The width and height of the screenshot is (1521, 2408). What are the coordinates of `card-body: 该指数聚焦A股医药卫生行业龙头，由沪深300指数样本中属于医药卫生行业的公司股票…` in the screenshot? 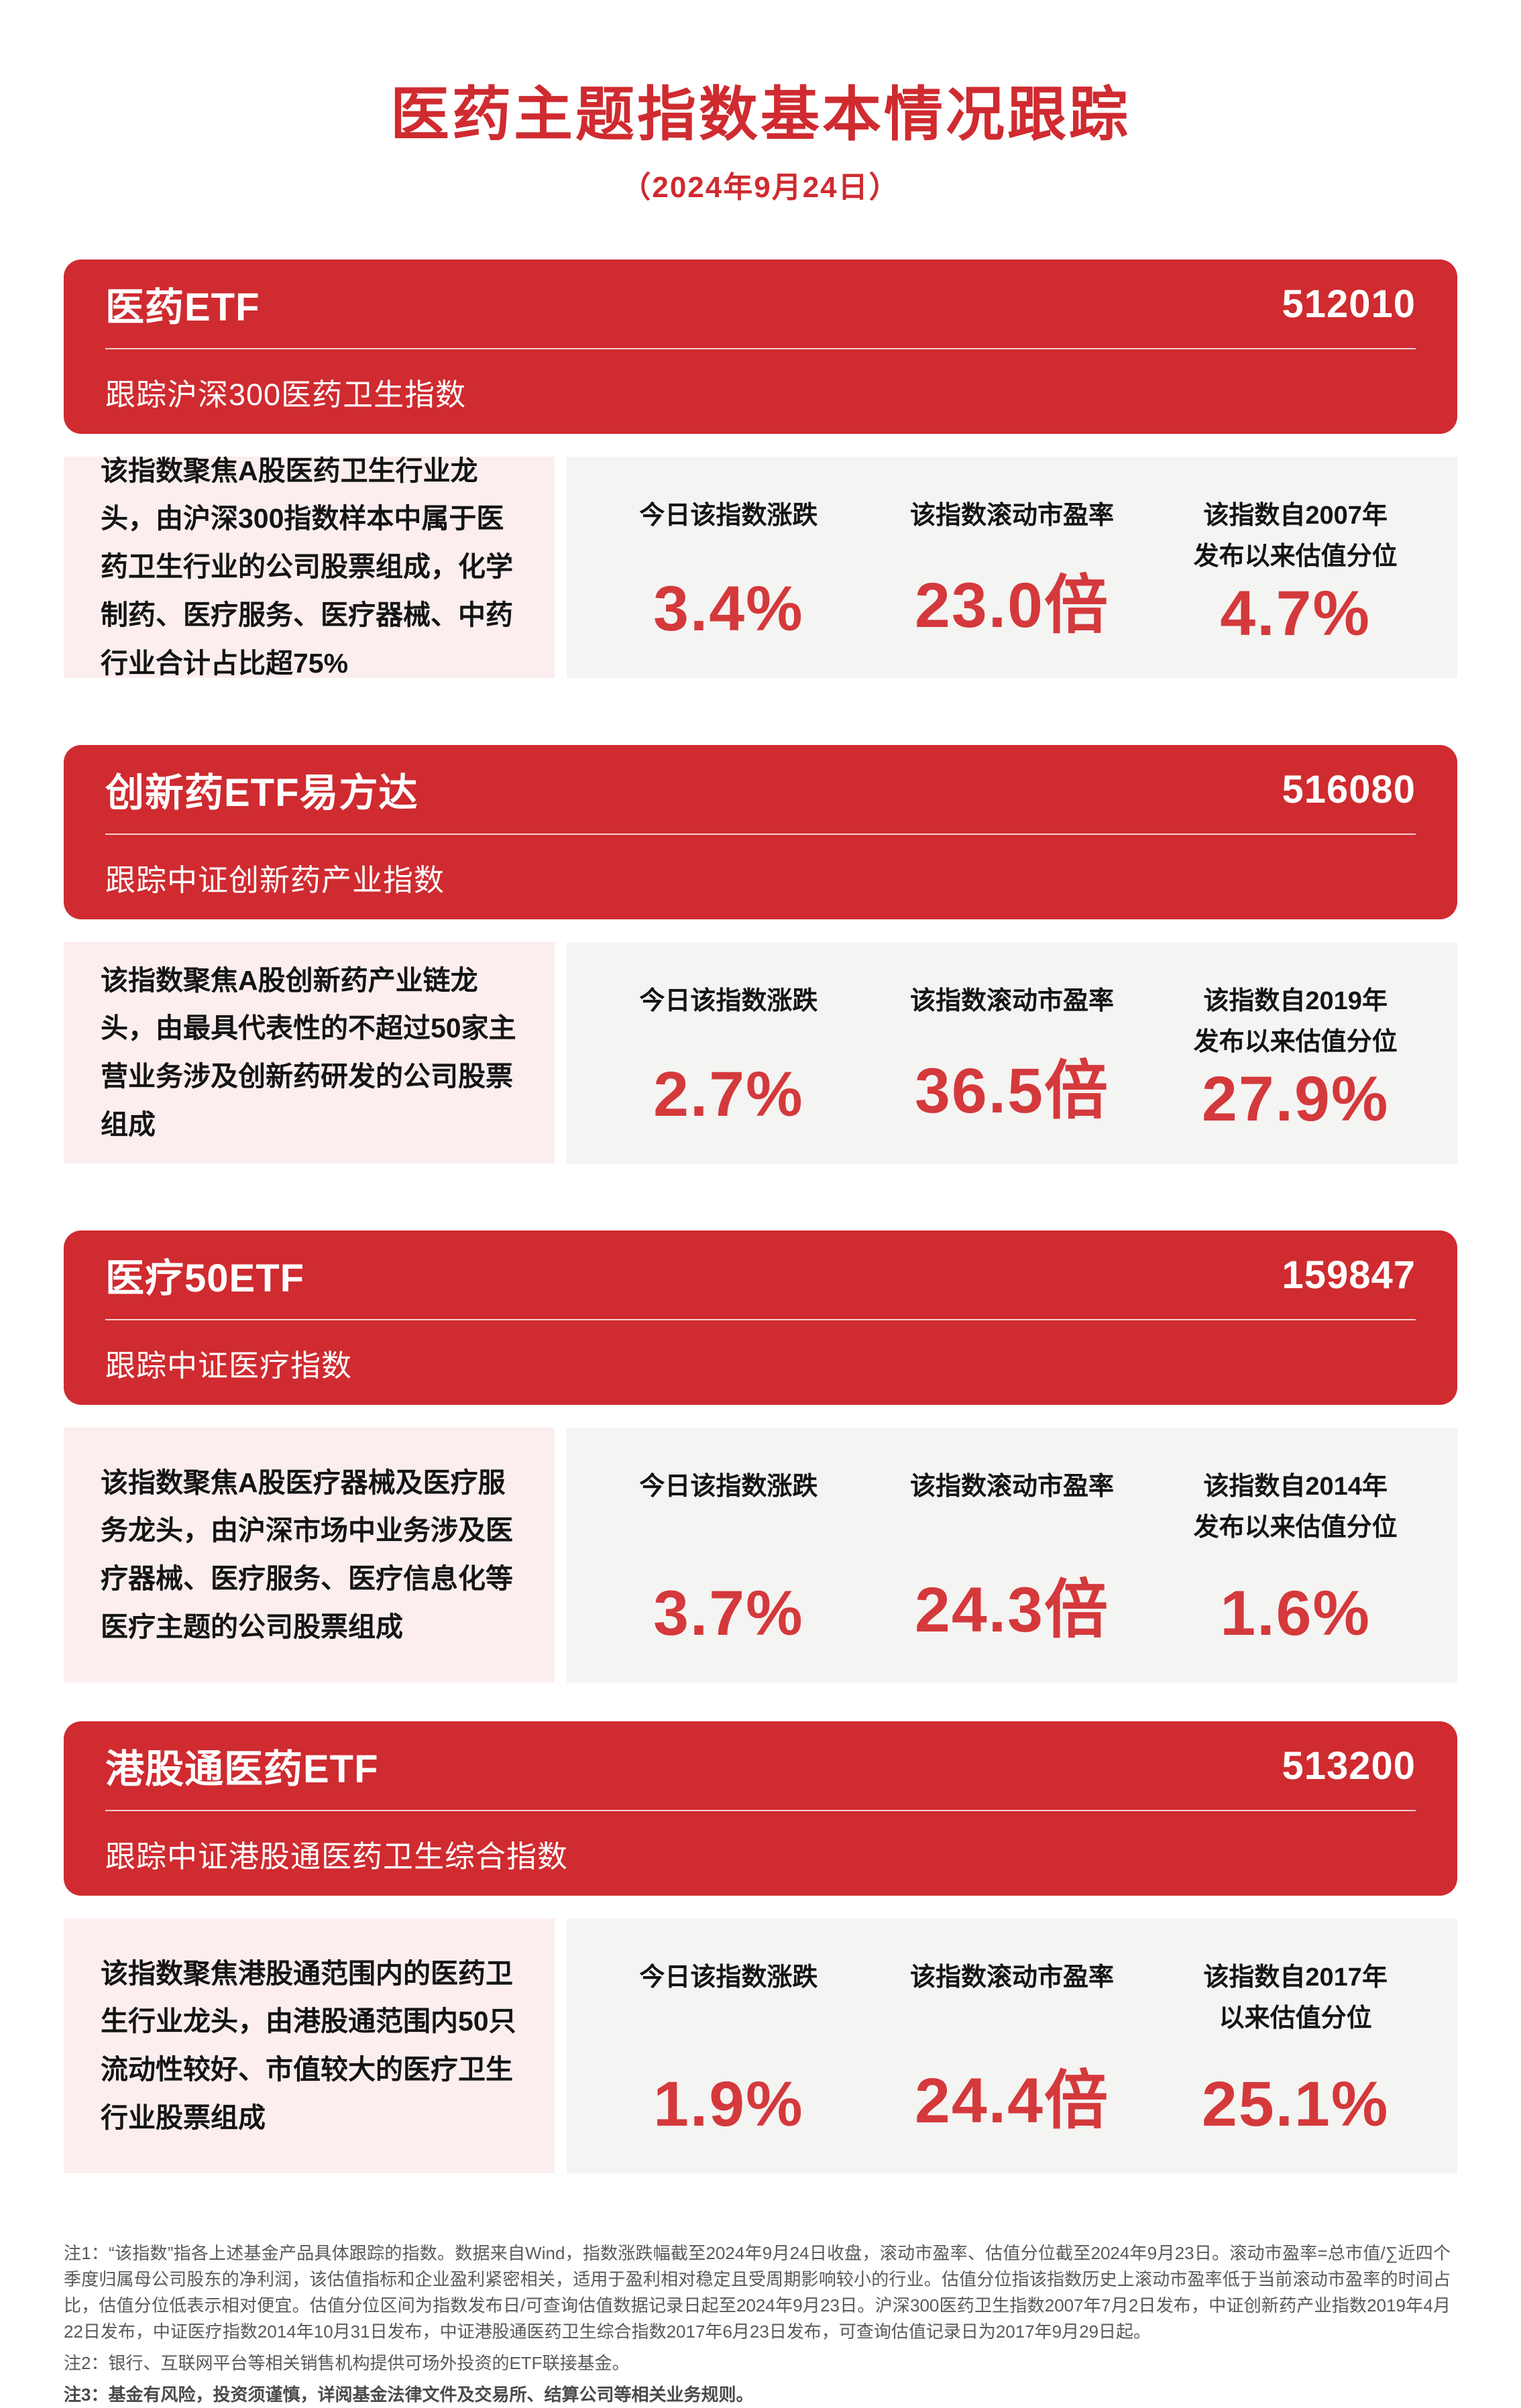 It's located at (760, 567).